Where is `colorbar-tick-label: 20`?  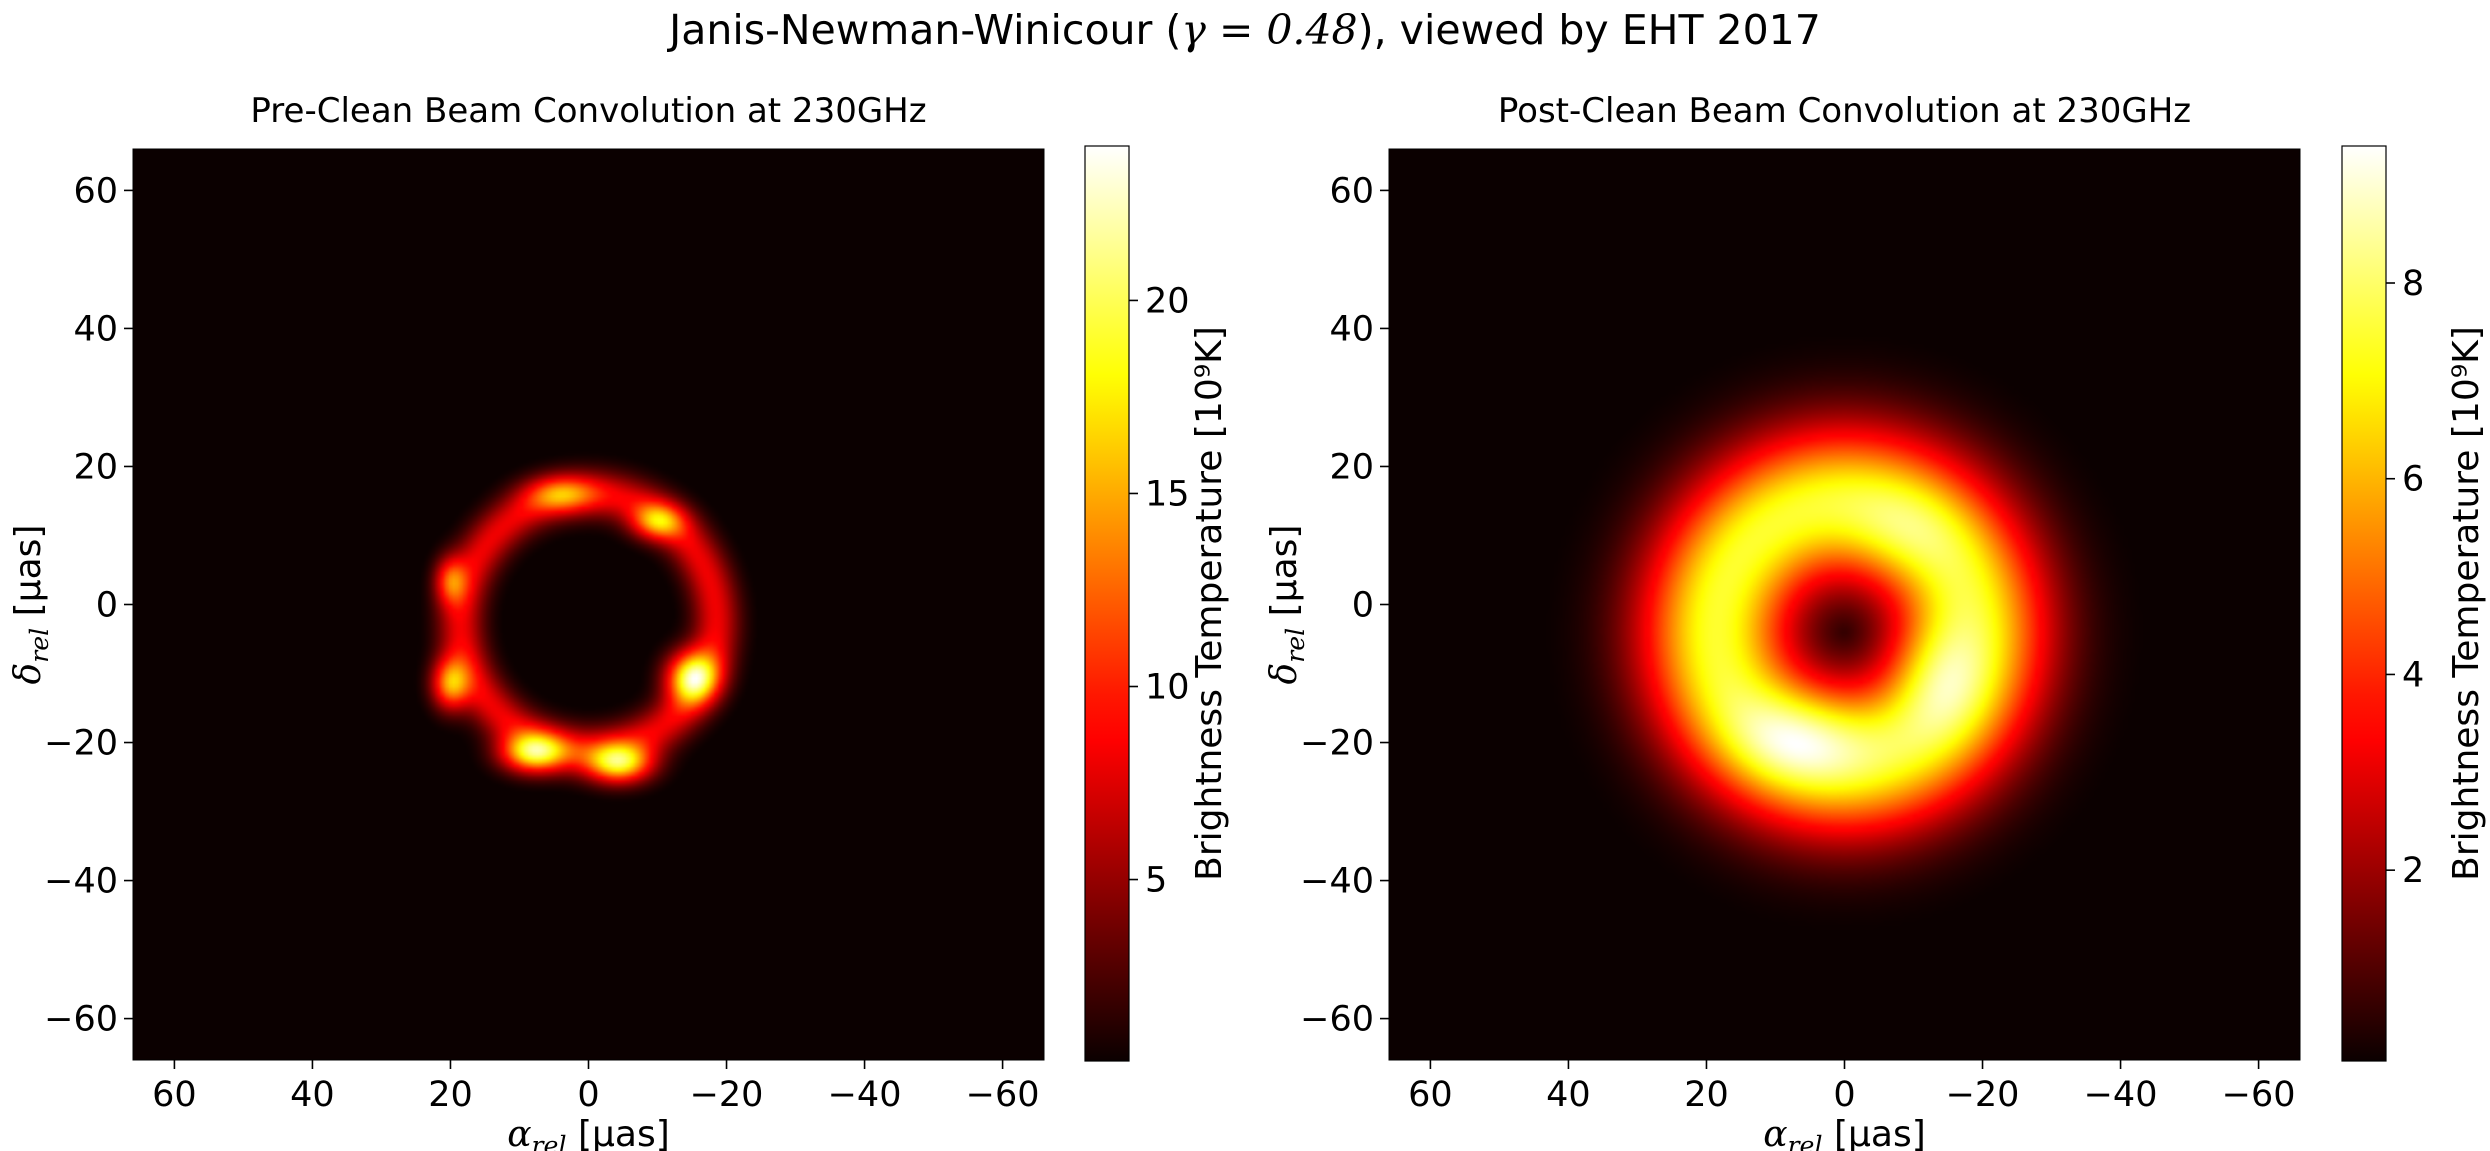 colorbar-tick-label: 20 is located at coordinates (1167, 301).